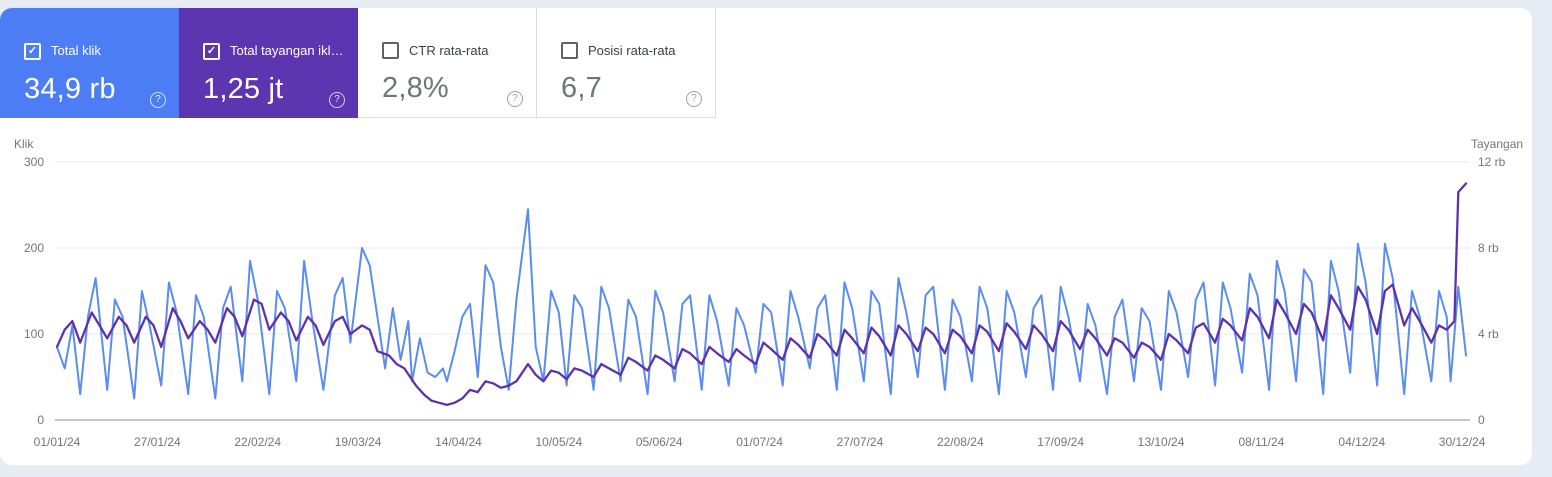 The height and width of the screenshot is (477, 1552). What do you see at coordinates (34, 248) in the screenshot?
I see `left-axis-tick: 200` at bounding box center [34, 248].